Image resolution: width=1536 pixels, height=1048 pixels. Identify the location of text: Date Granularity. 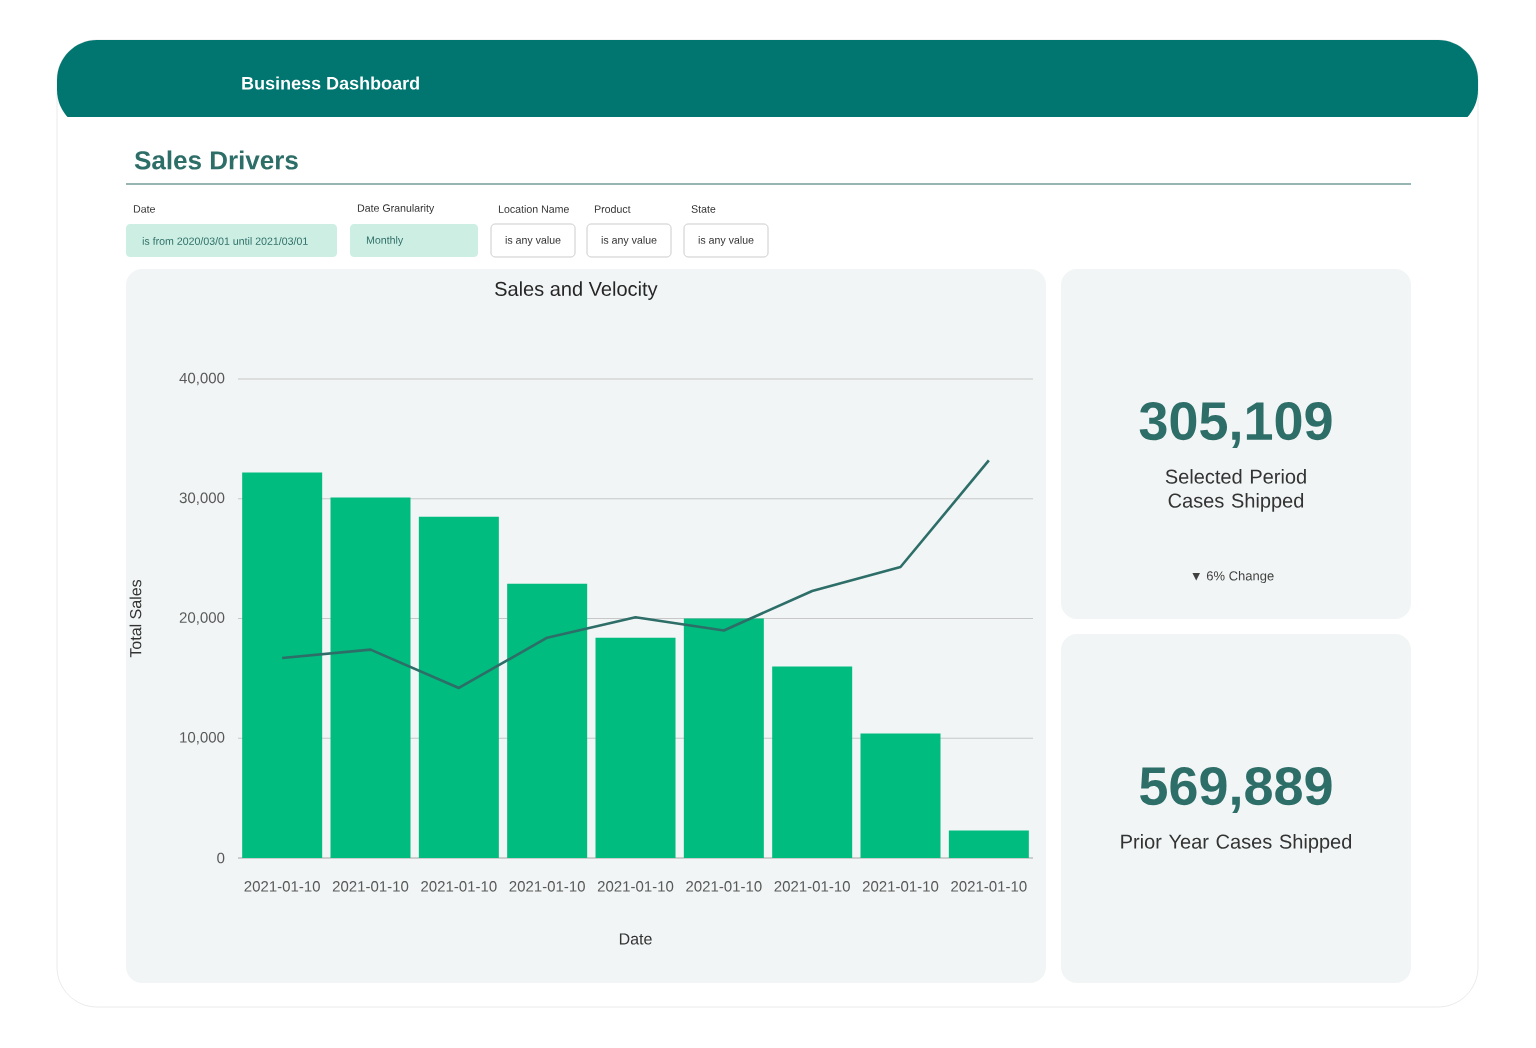
(396, 209).